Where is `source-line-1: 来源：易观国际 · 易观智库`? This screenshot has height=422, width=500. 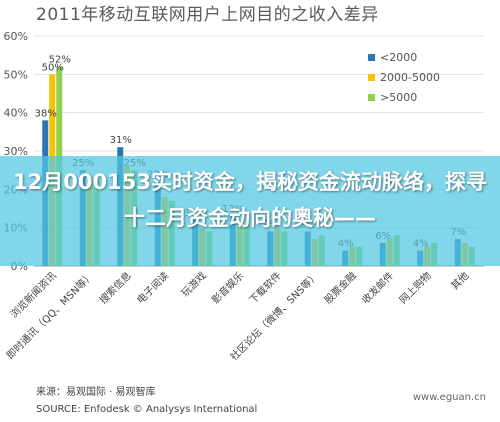
source-line-1: 来源：易观国际 · 易观智库 is located at coordinates (96, 392).